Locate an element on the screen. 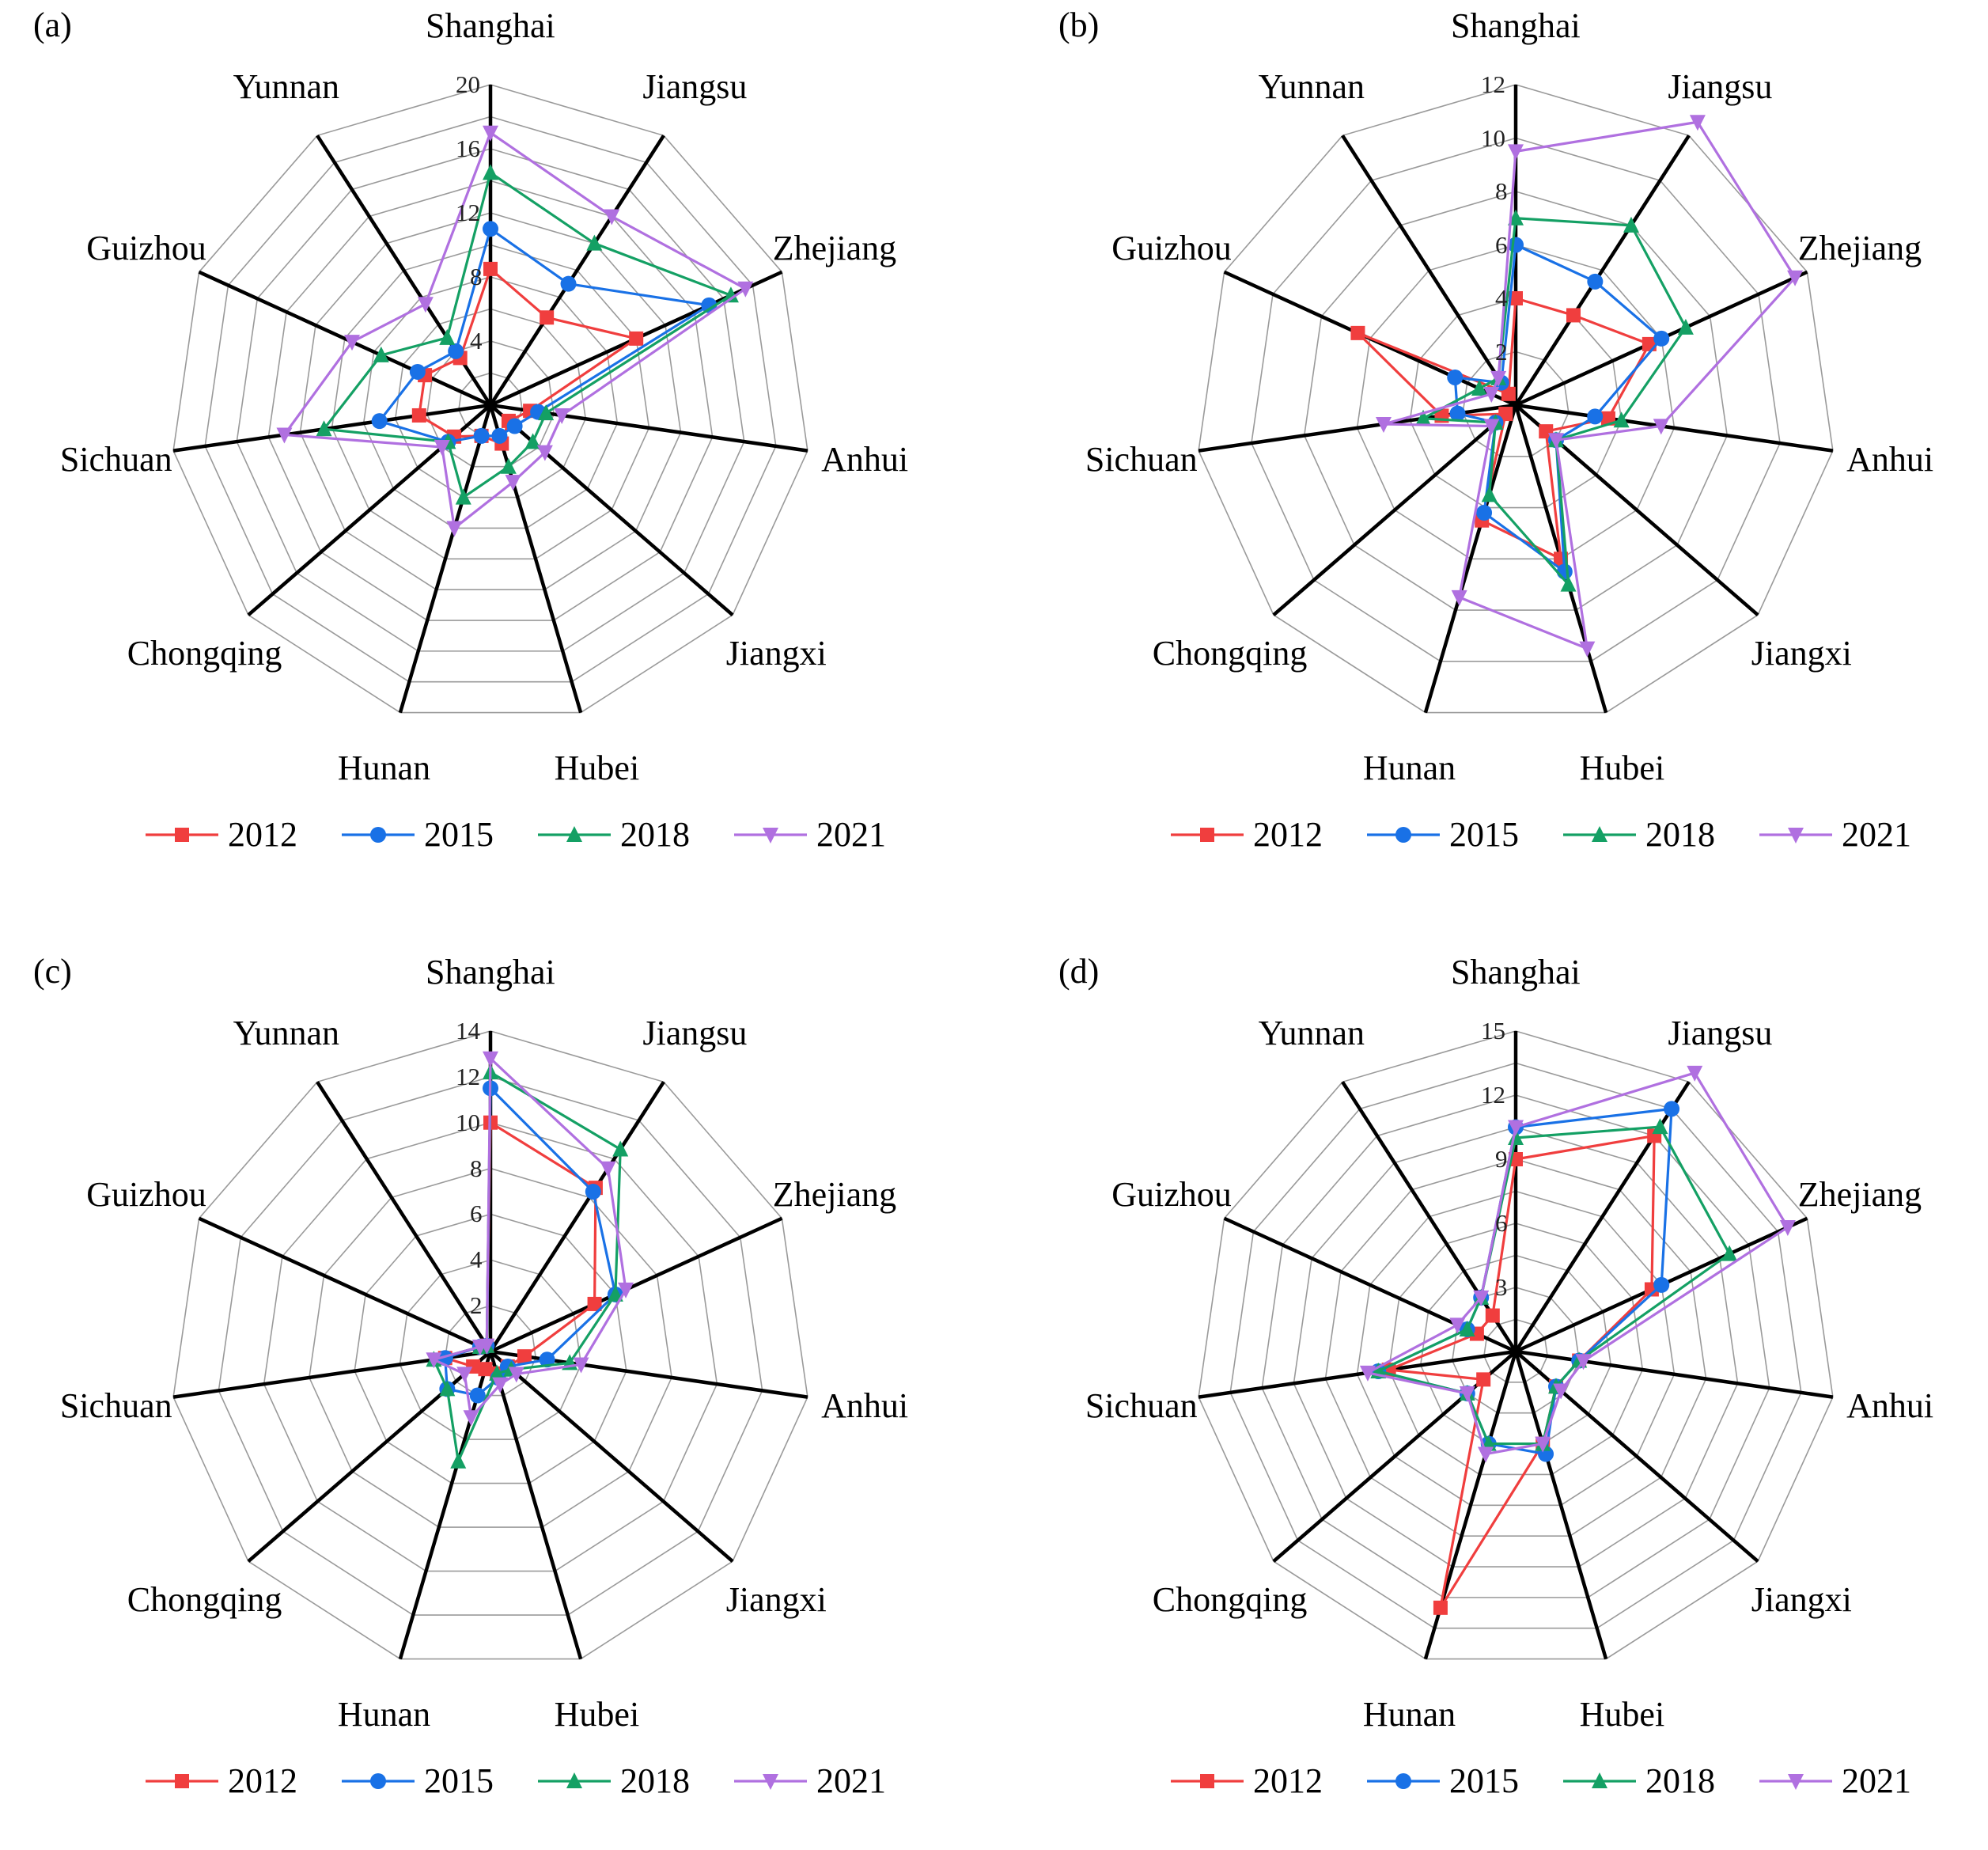  axis-spoke-guizhou is located at coordinates (344, 339).